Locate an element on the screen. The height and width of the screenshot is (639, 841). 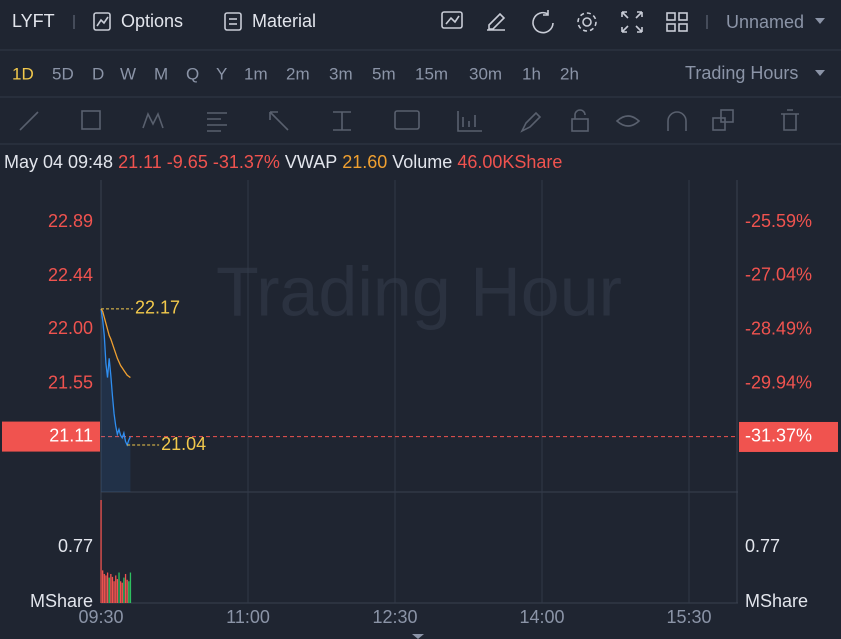
material-button: Material is located at coordinates (284, 21).